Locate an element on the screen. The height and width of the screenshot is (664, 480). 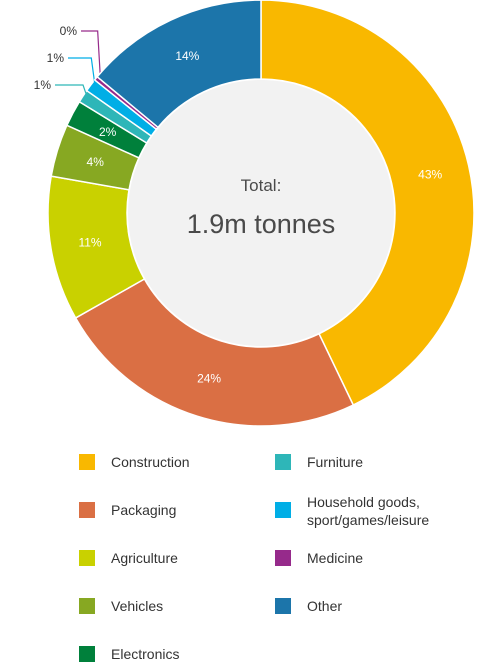
legend-item-furniture: Furniture is located at coordinates (319, 462).